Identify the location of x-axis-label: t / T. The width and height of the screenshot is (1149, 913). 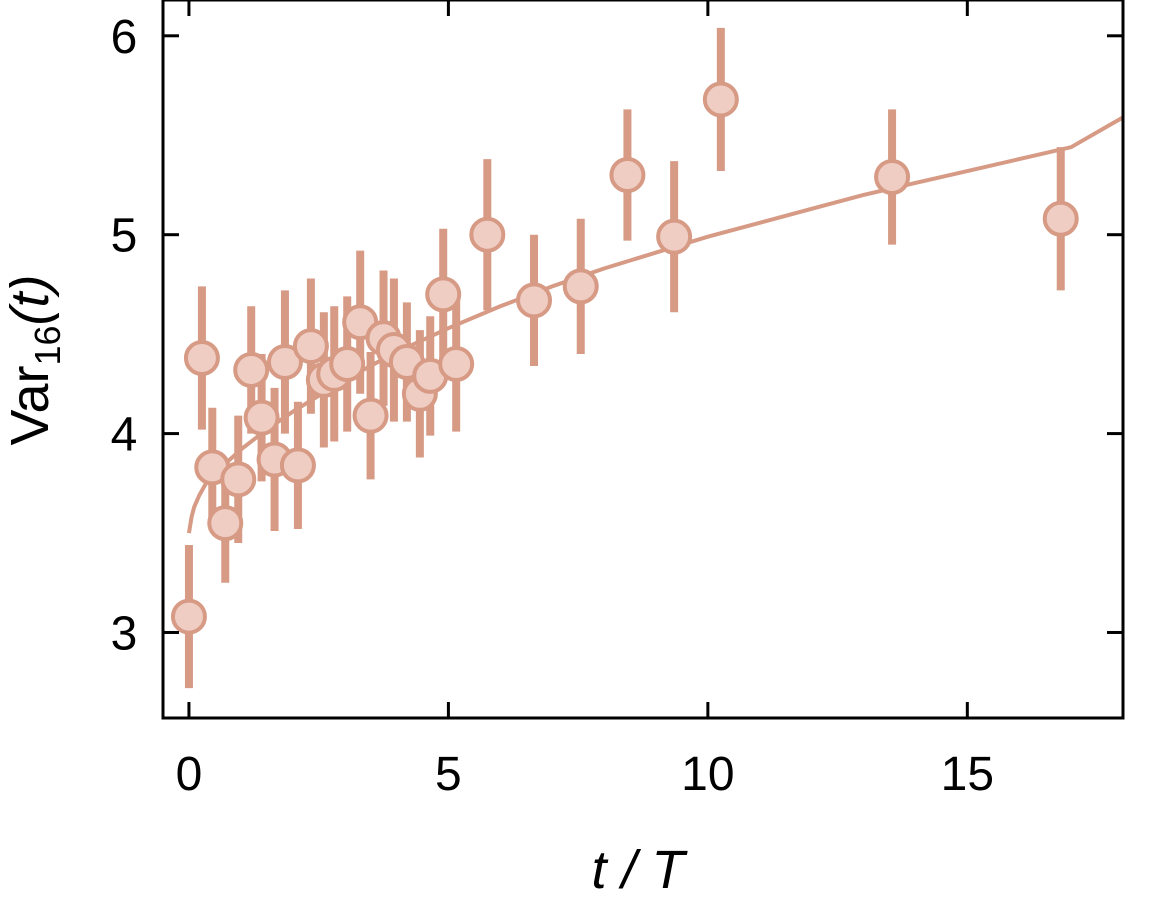
(640, 870).